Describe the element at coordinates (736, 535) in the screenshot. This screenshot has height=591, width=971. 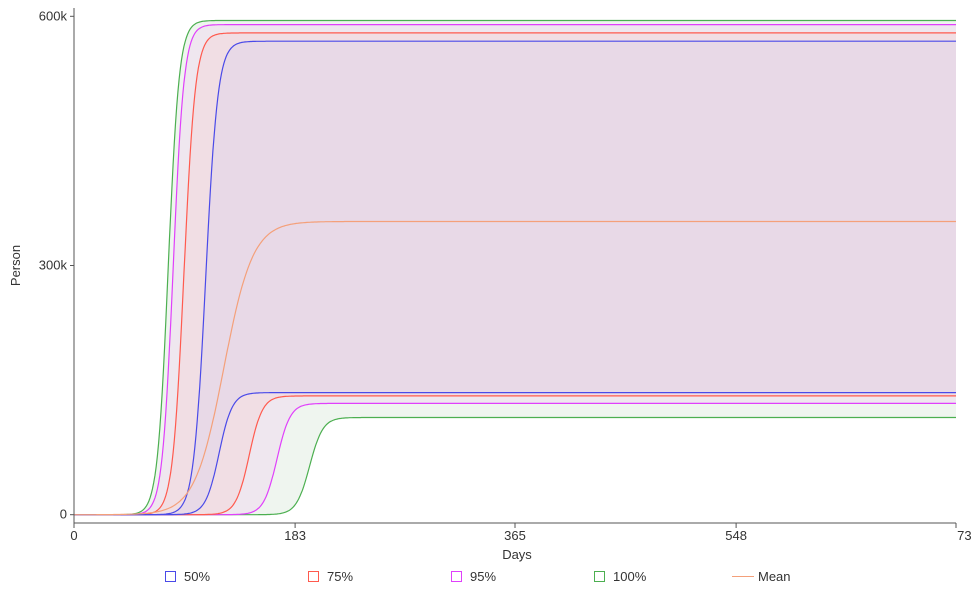
I see `x-tick-label: 548` at that location.